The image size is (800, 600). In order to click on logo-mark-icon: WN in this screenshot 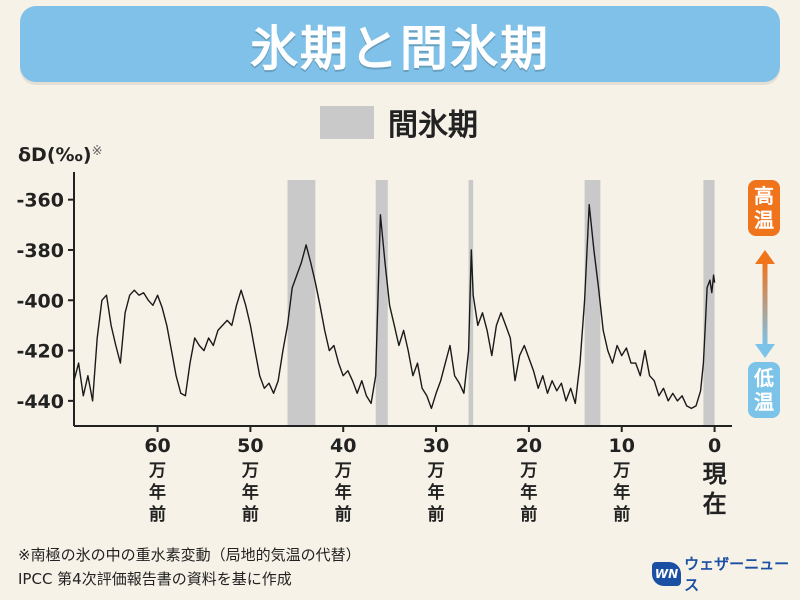, I will do `click(667, 574)`.